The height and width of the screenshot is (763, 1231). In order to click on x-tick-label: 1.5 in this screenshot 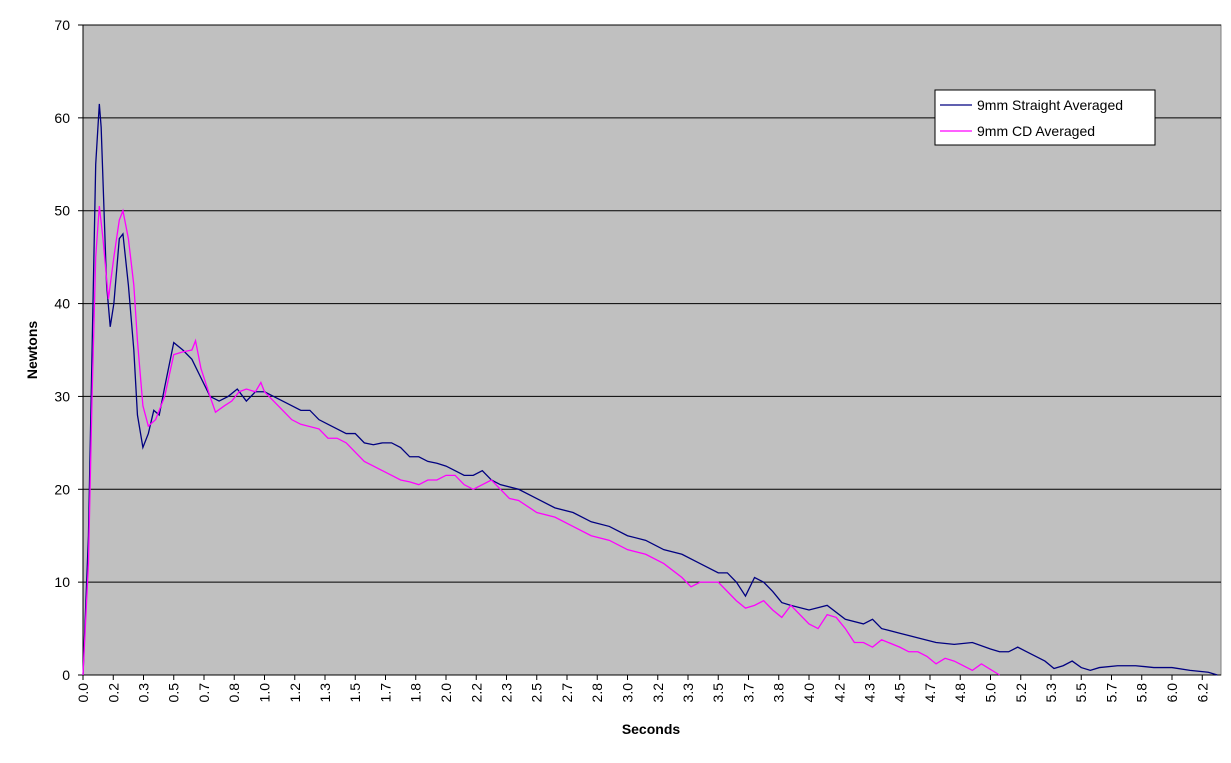, I will do `click(355, 693)`.